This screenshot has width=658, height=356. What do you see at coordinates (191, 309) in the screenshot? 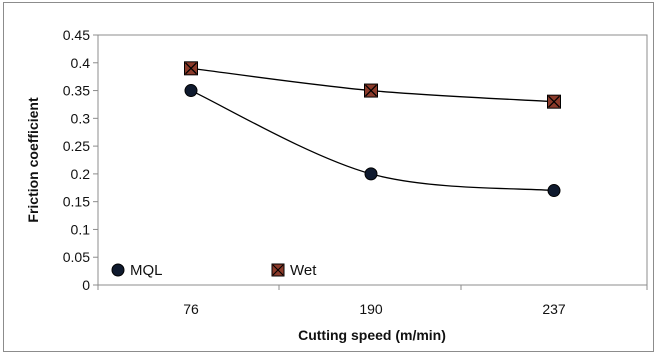
I see `x-tick-label: 76` at bounding box center [191, 309].